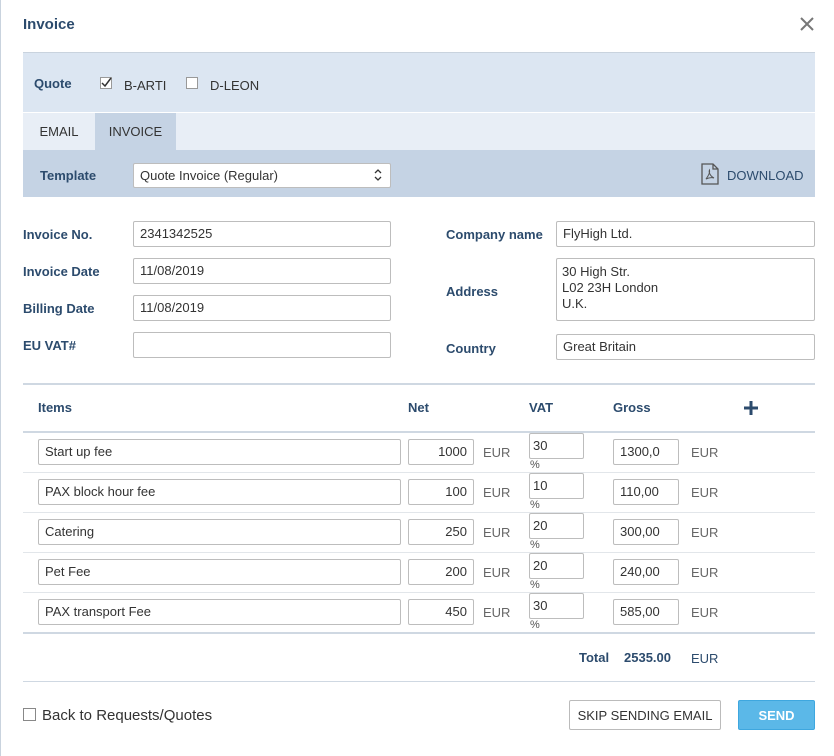  Describe the element at coordinates (685, 347) in the screenshot. I see `text-input: Great Britain` at that location.